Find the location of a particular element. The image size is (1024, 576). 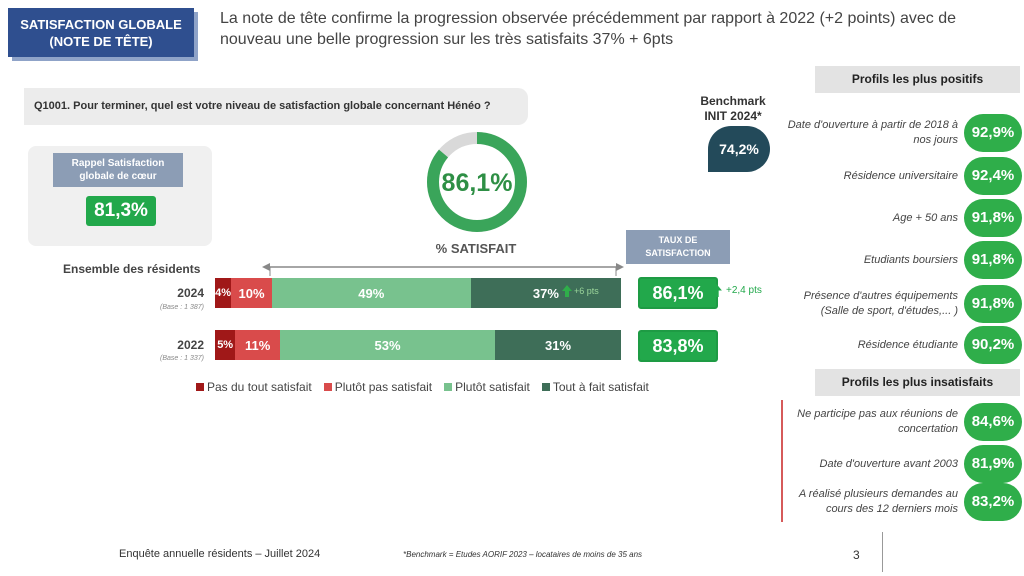

stacked-bar-2024: 4% 10% 49% 37% is located at coordinates (418, 293).